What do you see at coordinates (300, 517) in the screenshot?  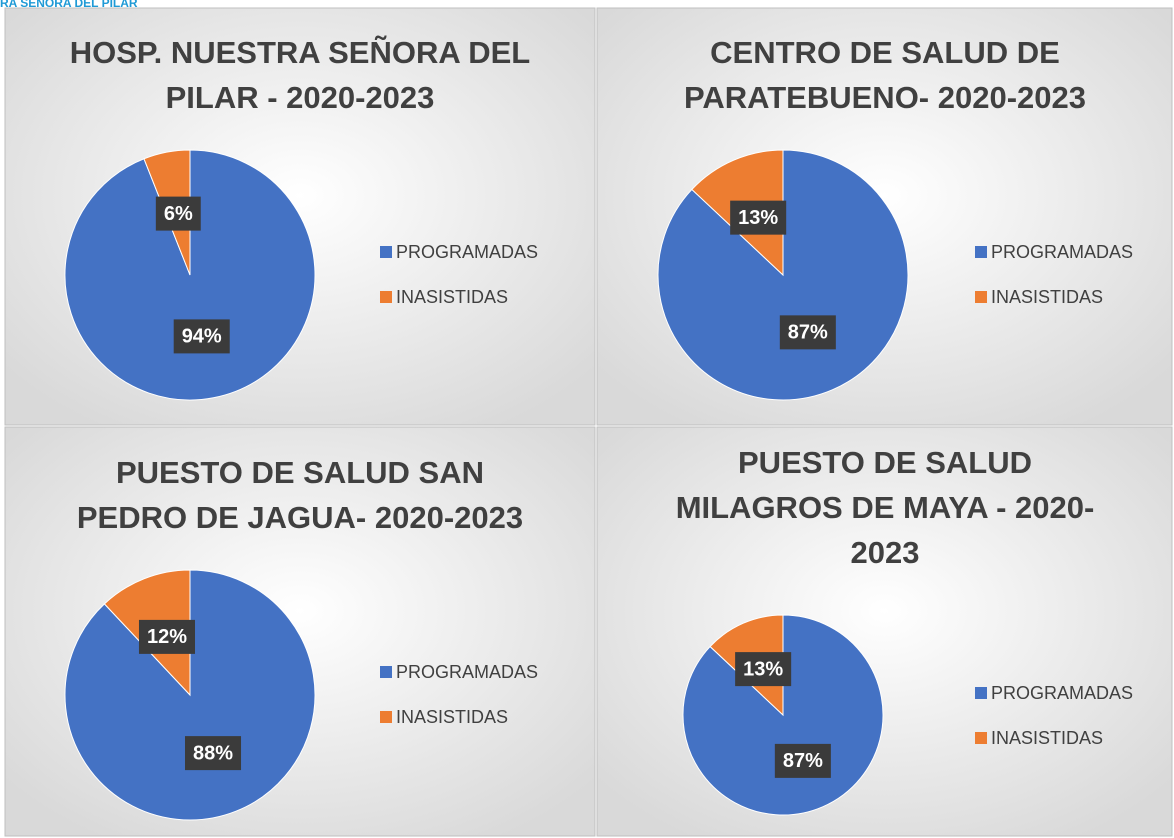 I see `chart-title: PEDRO DE JAGUA- 2020-2023` at bounding box center [300, 517].